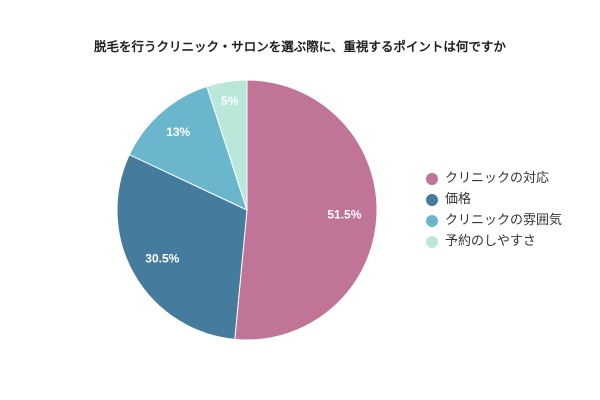 The width and height of the screenshot is (600, 400). Describe the element at coordinates (504, 220) in the screenshot. I see `legend-label: クリニックの雰囲気` at that location.